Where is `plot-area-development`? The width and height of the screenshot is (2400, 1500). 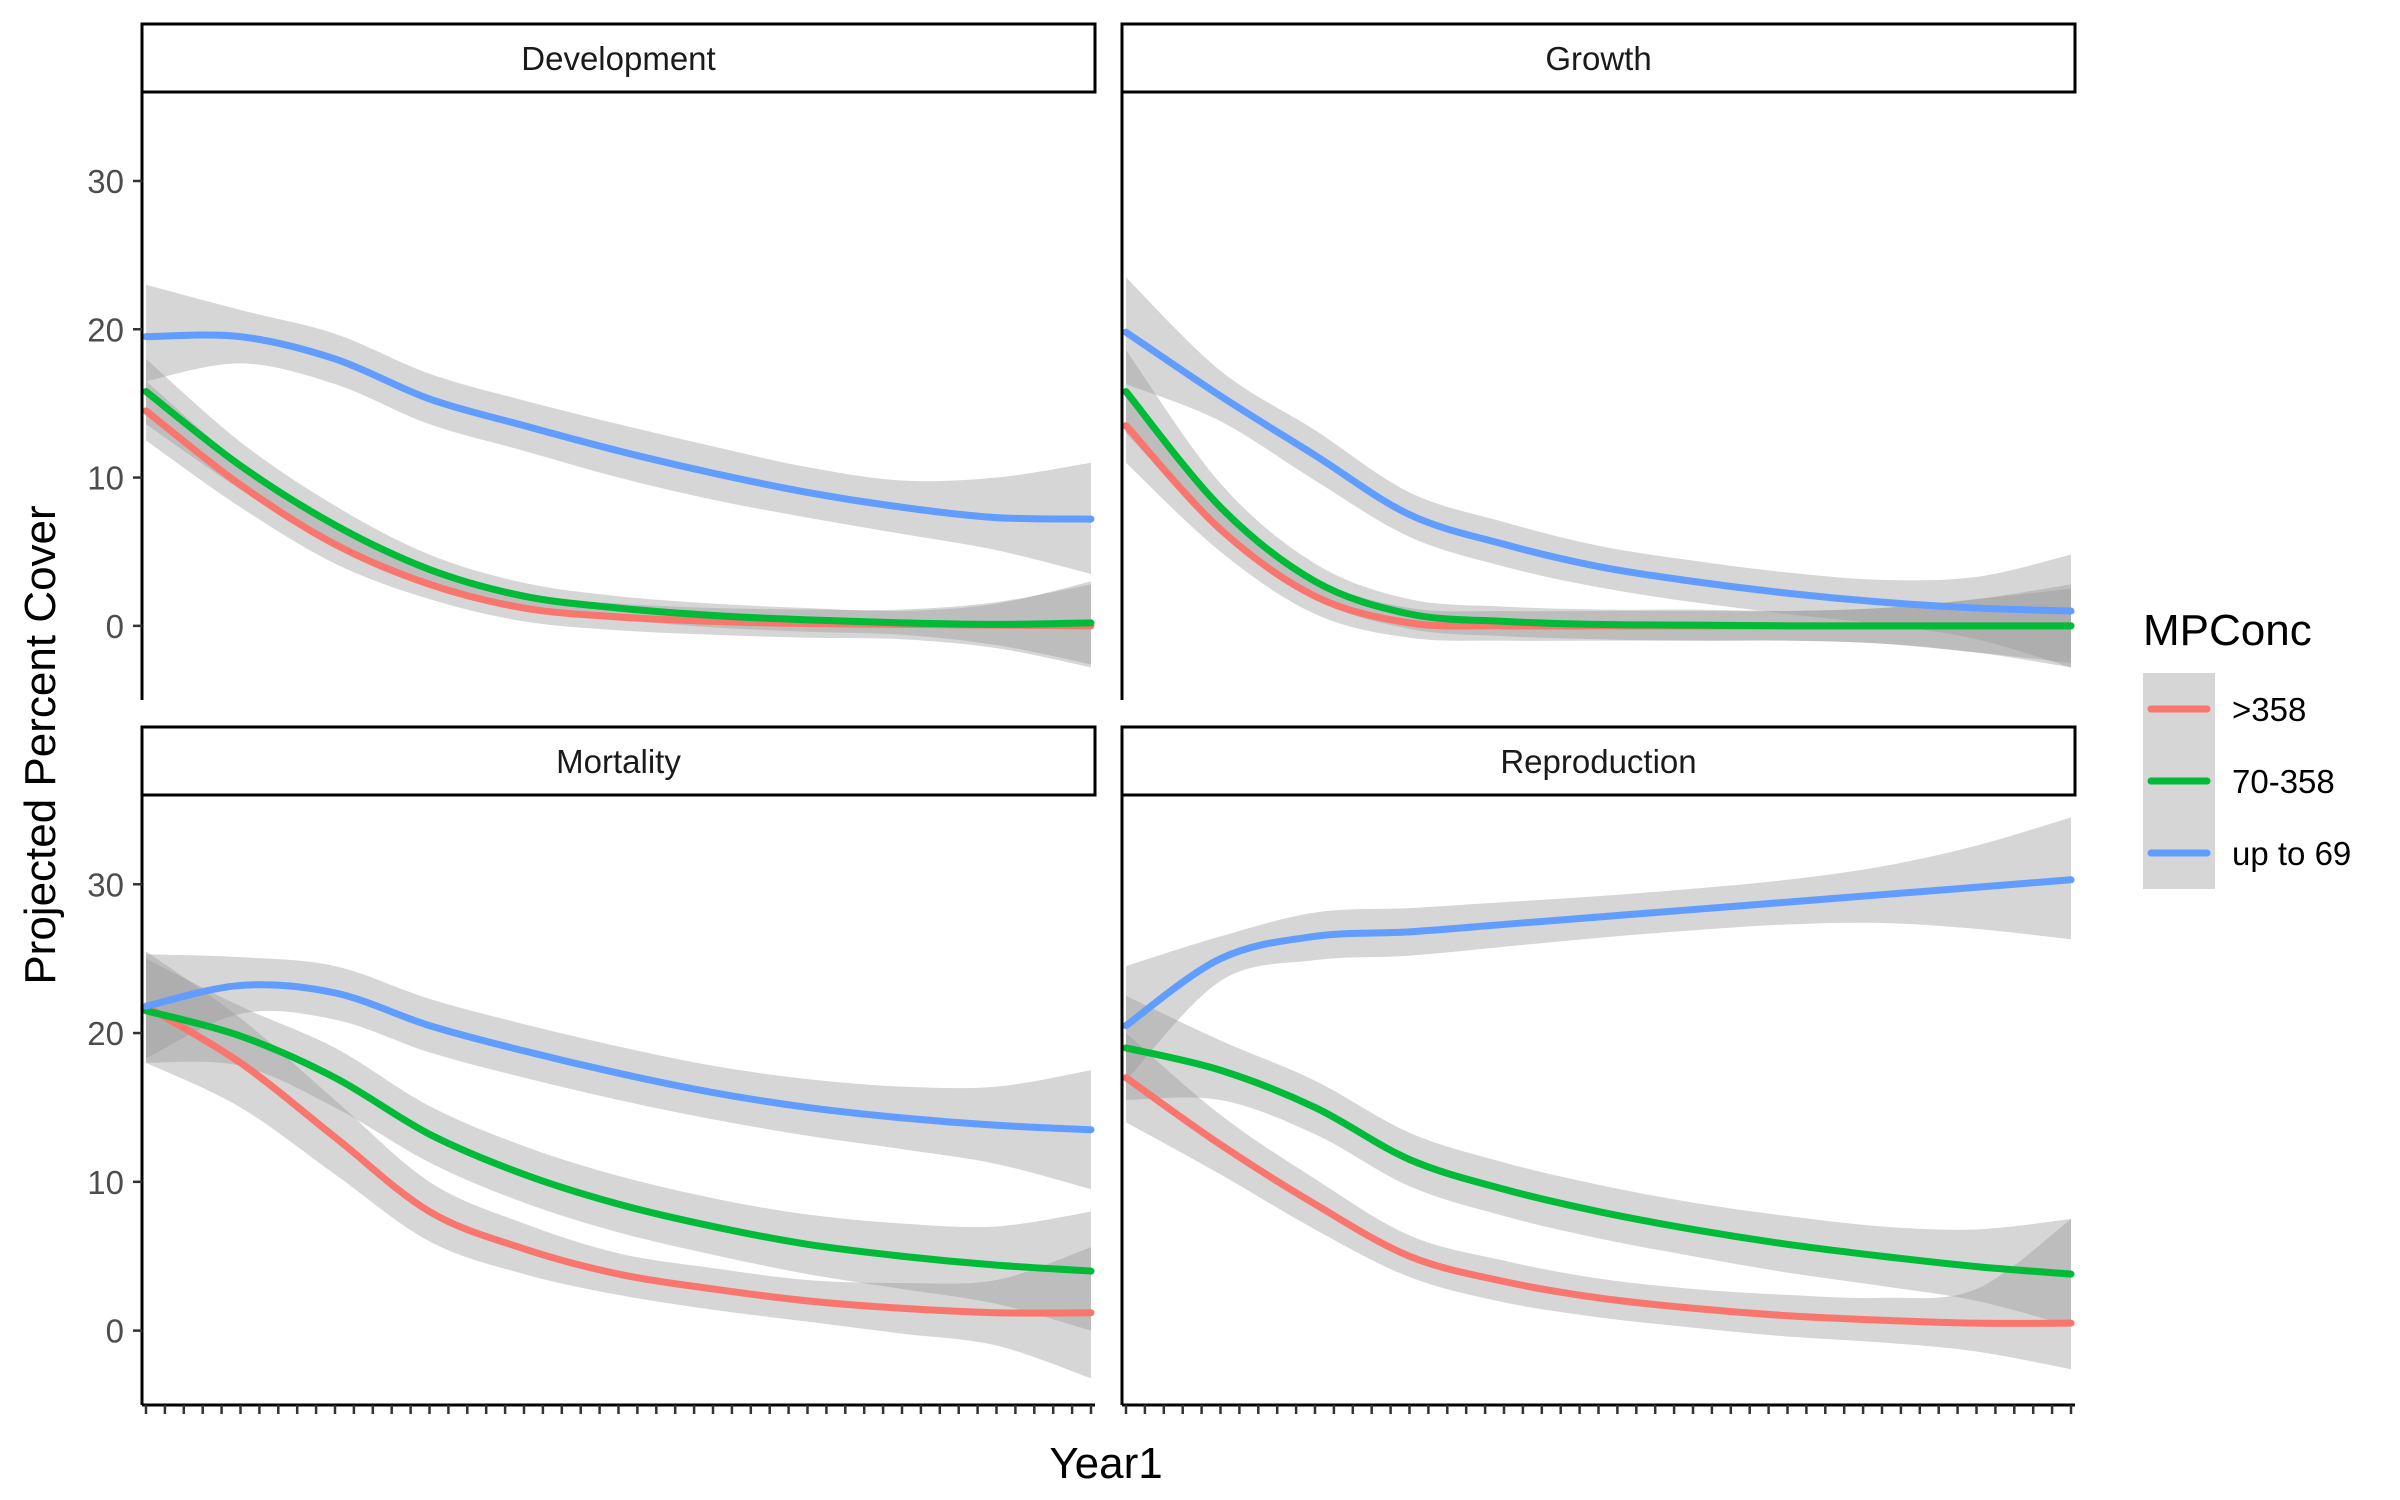
plot-area-development is located at coordinates (618, 476).